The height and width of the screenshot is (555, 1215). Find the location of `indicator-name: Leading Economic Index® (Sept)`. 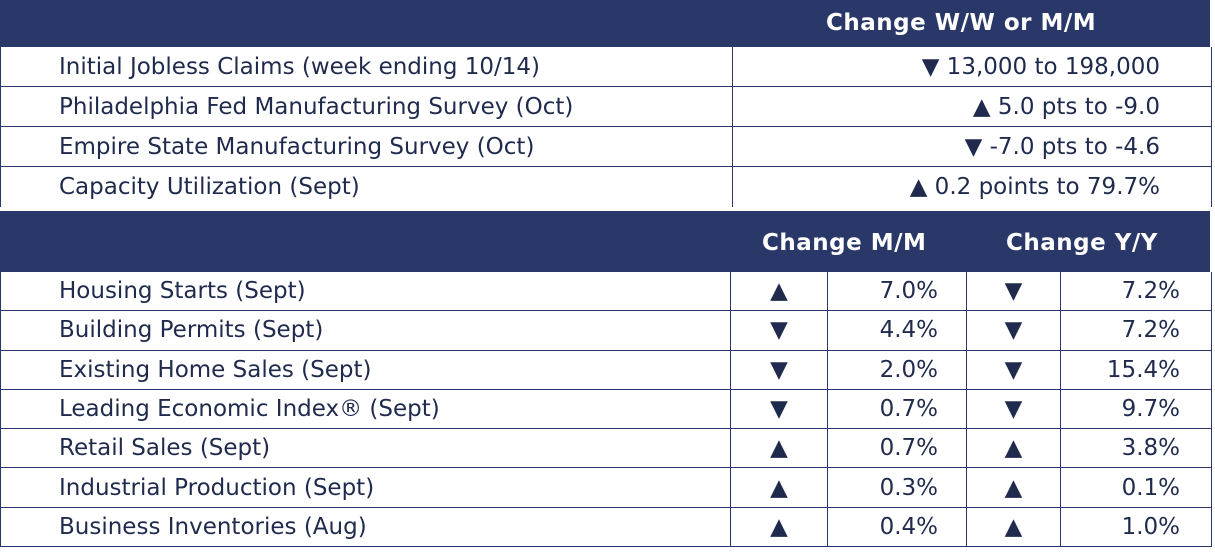

indicator-name: Leading Economic Index® (Sept) is located at coordinates (249, 409).